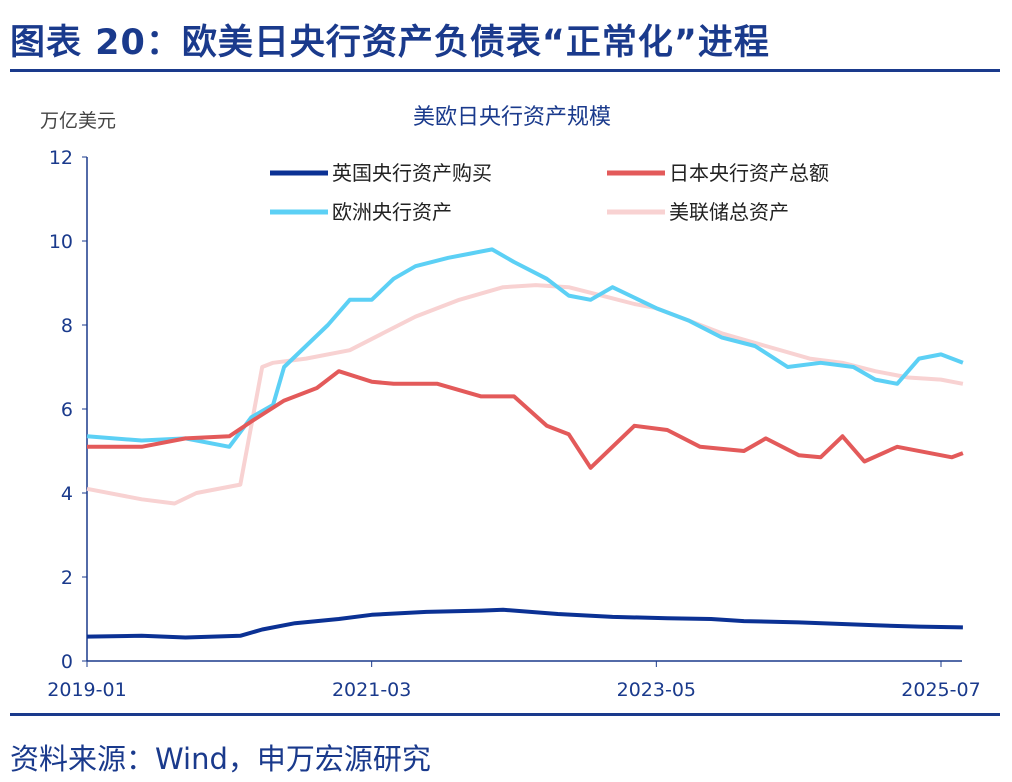 This screenshot has height=782, width=1012. I want to click on x-tick-label: 2023-05, so click(656, 690).